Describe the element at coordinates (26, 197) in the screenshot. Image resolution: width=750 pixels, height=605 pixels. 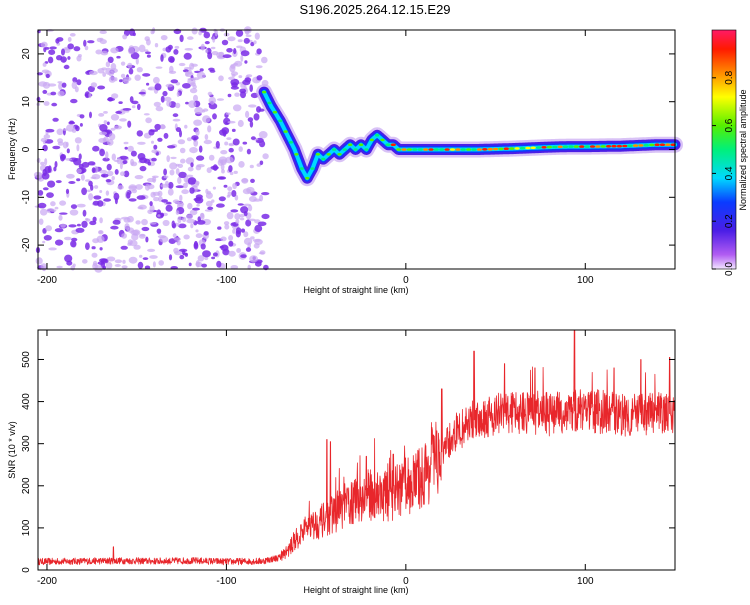
I see `y-tick-label: -10` at that location.